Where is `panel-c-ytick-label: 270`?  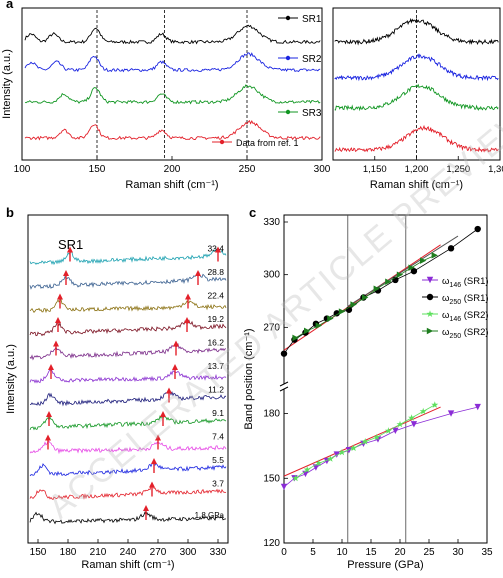 panel-c-ytick-label: 270 is located at coordinates (271, 327).